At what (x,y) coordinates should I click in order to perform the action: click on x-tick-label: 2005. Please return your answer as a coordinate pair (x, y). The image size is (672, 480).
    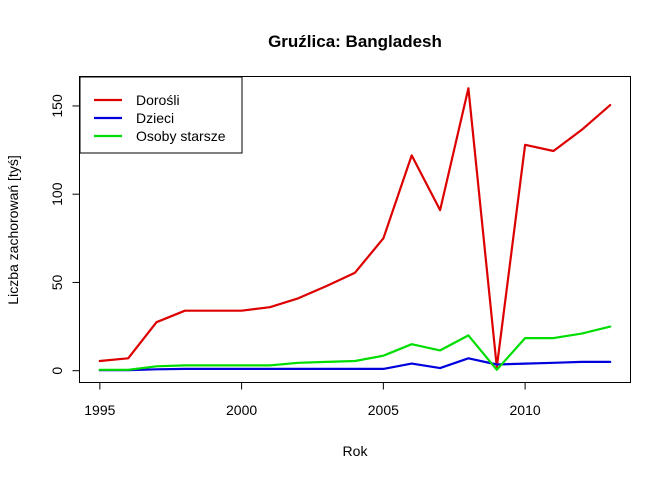
    Looking at the image, I should click on (383, 410).